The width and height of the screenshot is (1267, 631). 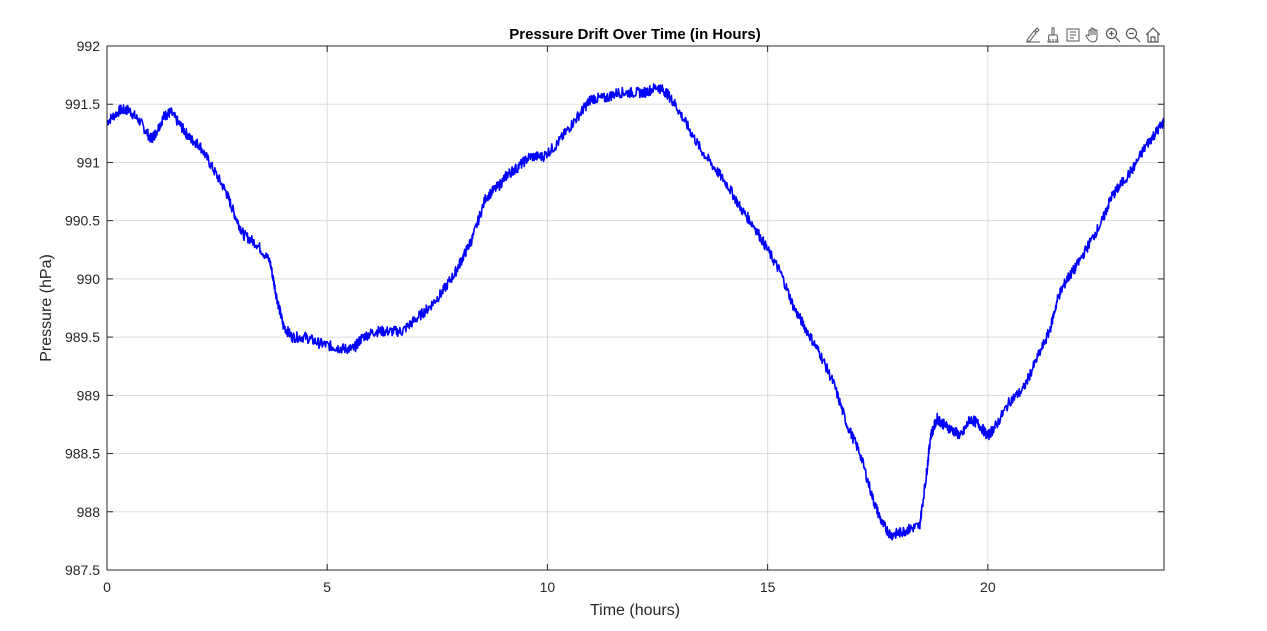 What do you see at coordinates (988, 587) in the screenshot?
I see `x-tick-label: 20` at bounding box center [988, 587].